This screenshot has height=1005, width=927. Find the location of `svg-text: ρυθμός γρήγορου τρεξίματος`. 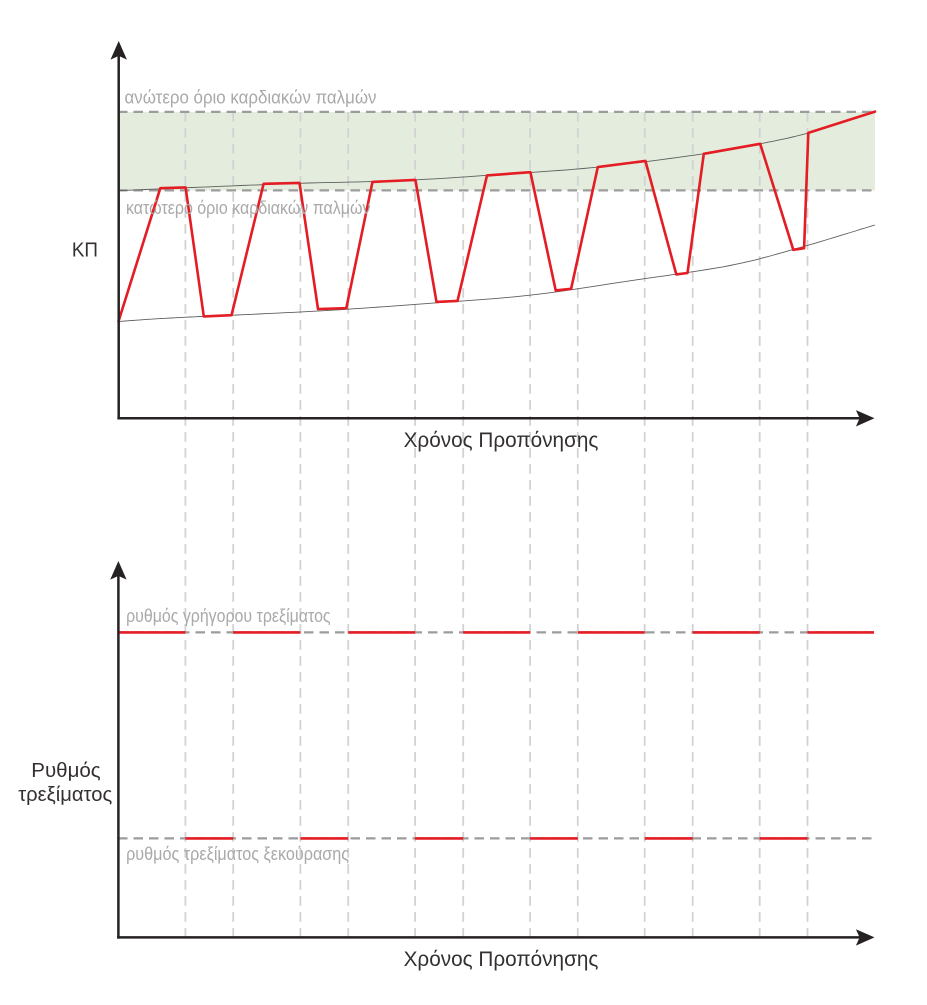

svg-text: ρυθμός γρήγορου τρεξίματος is located at coordinates (228, 616).